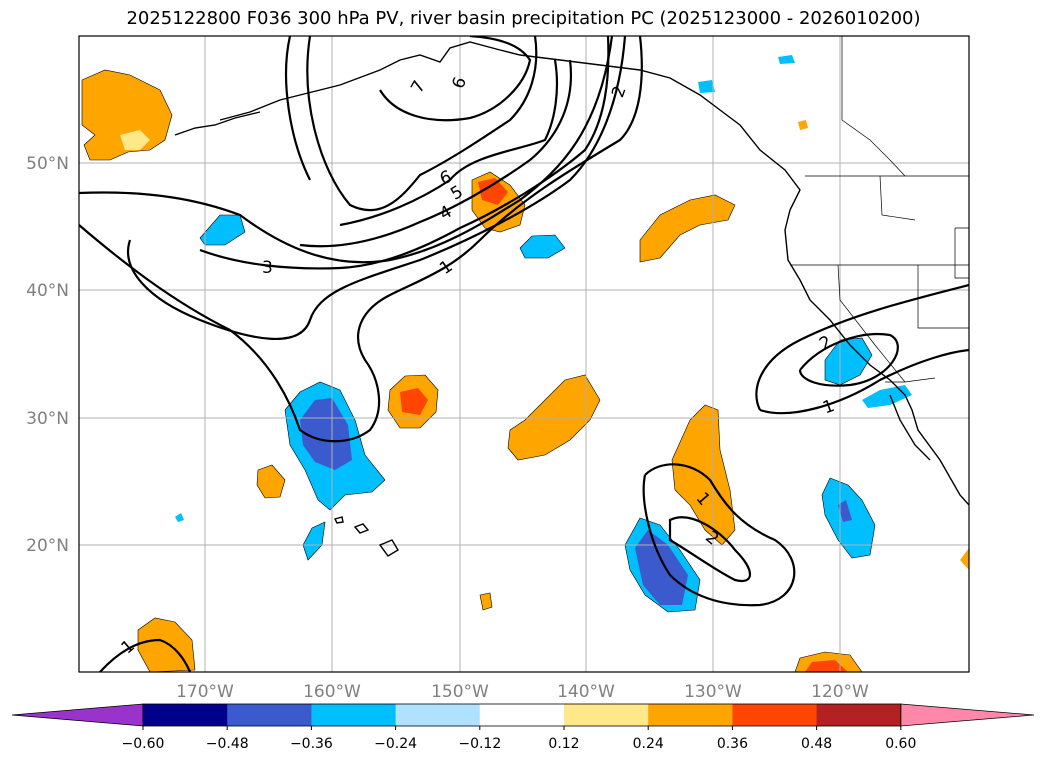 The width and height of the screenshot is (1047, 765). What do you see at coordinates (414, 401) in the screenshot?
I see `precip-blob-31n-155w-core` at bounding box center [414, 401].